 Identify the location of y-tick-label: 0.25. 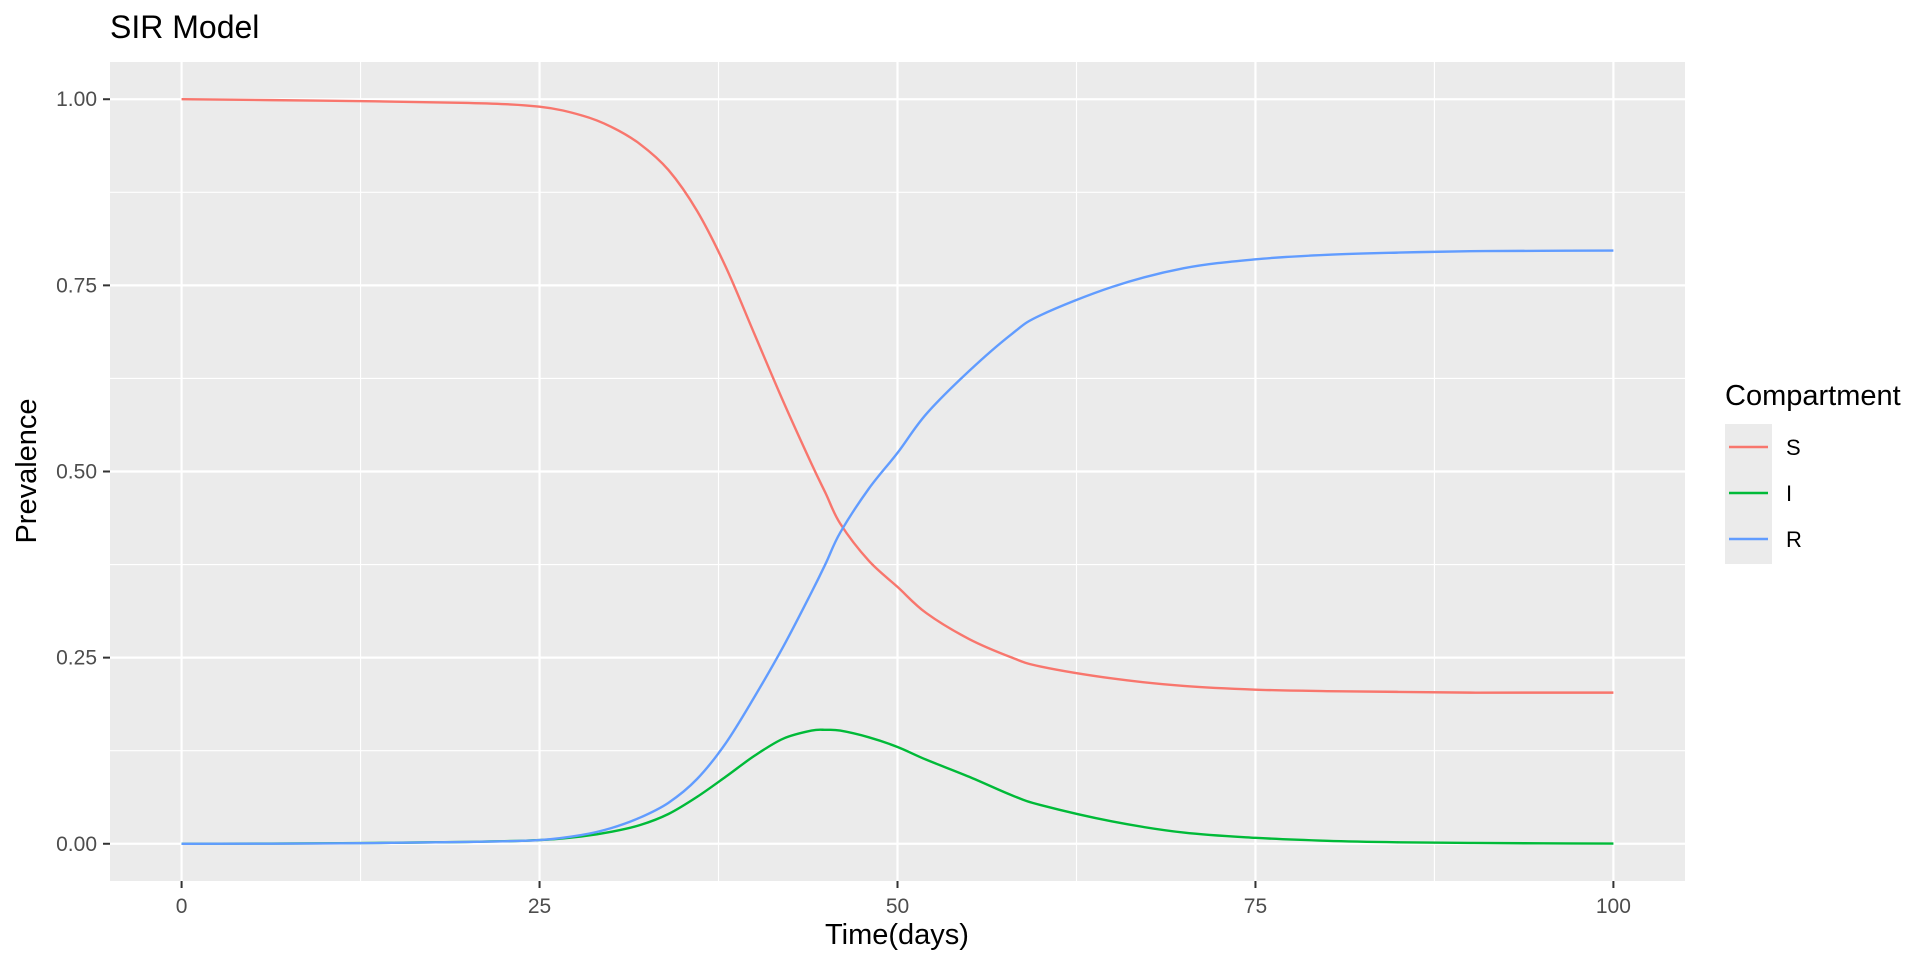
(76, 658).